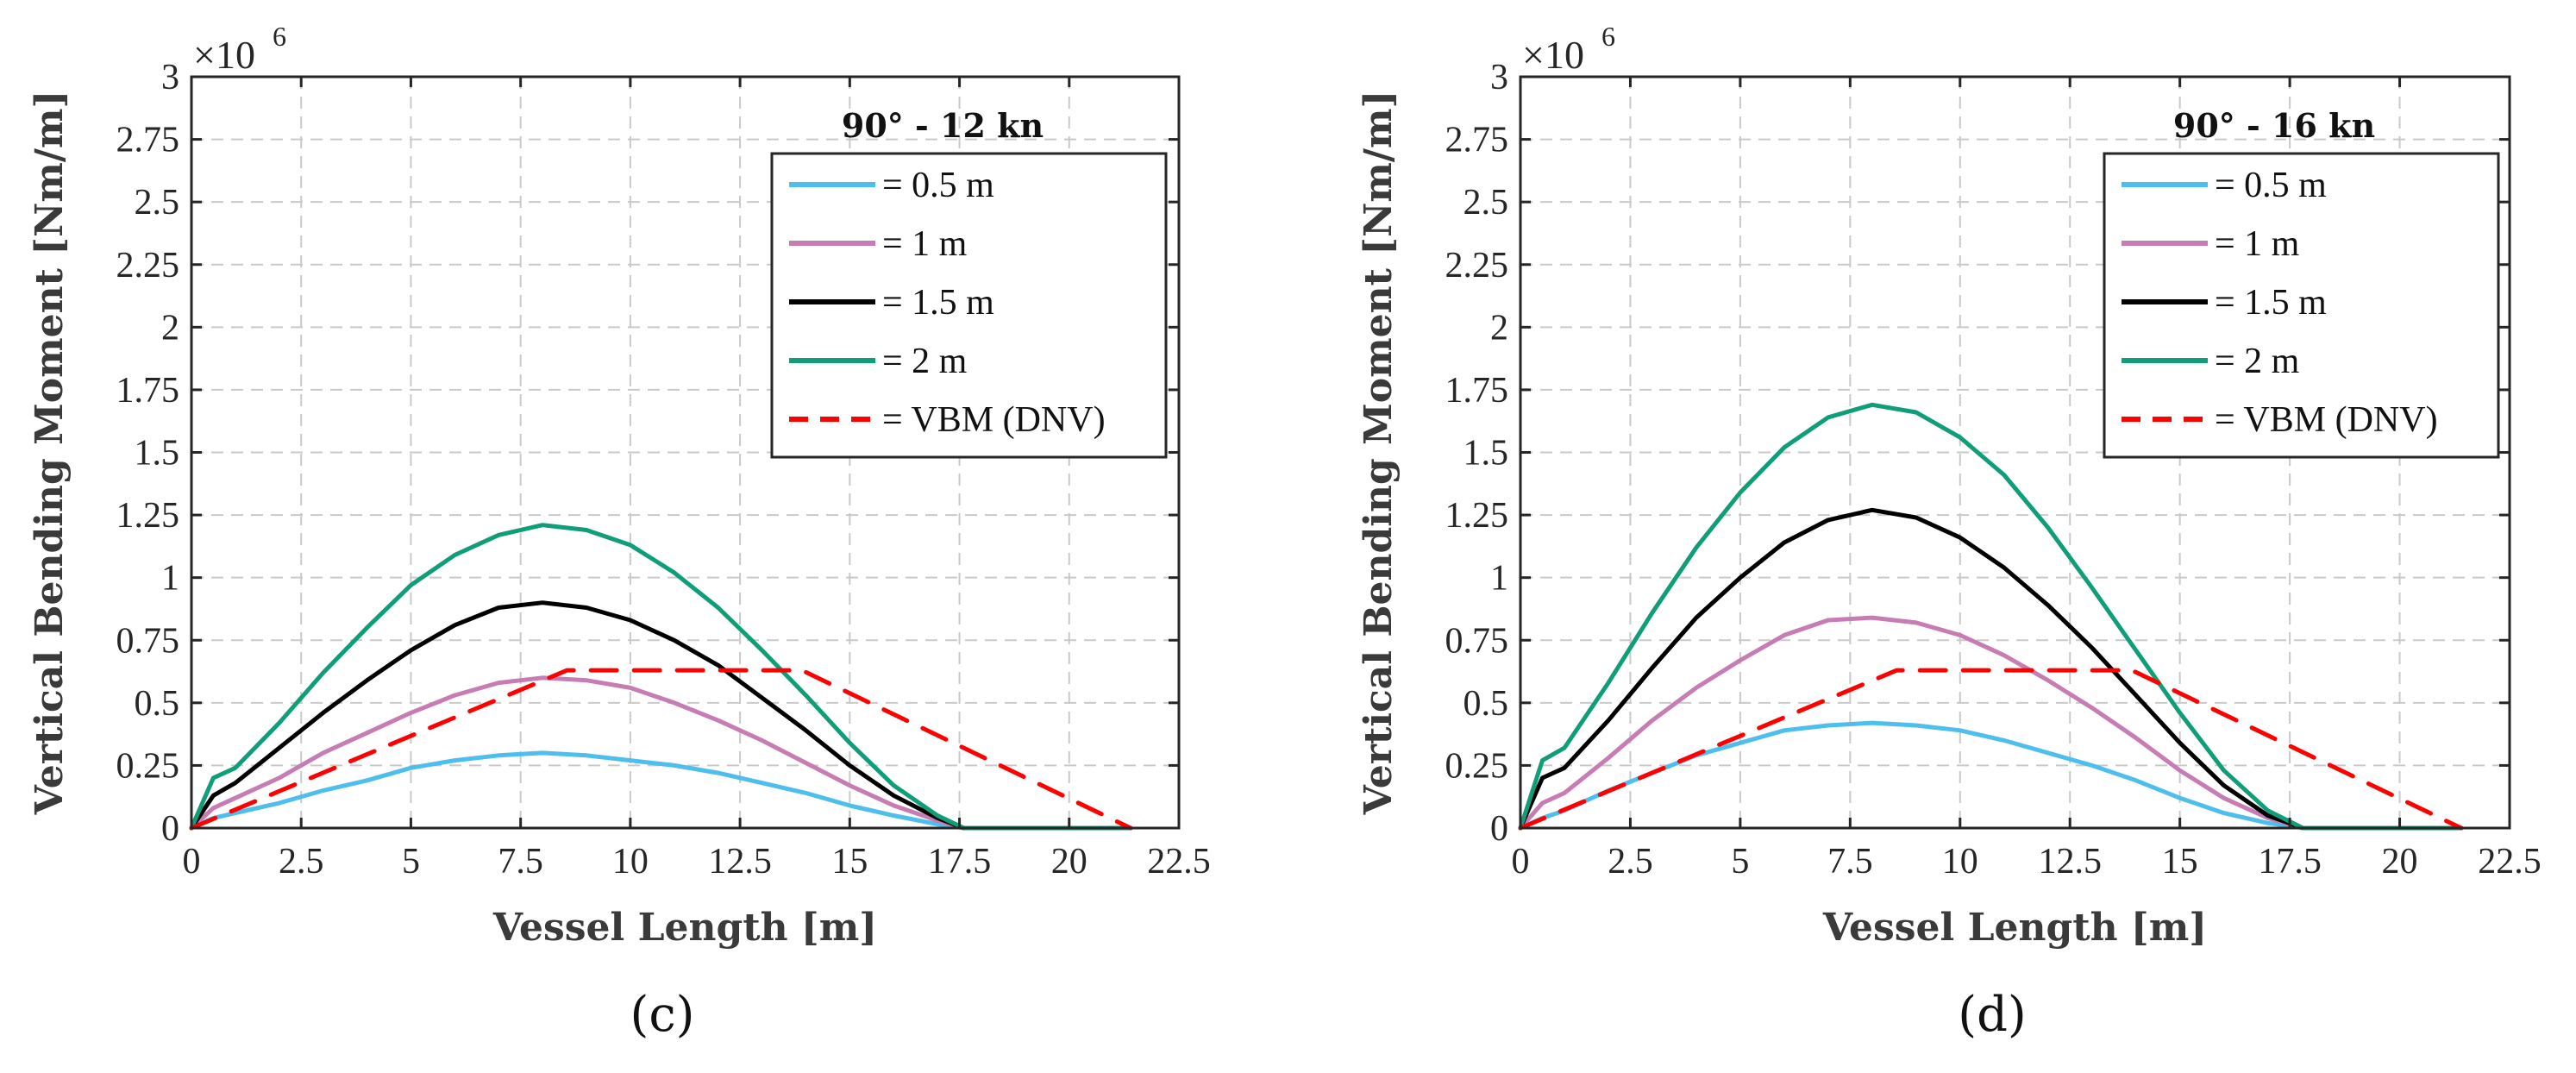 This screenshot has height=1073, width=2576. I want to click on legend-title: 90° - 12 kn, so click(943, 126).